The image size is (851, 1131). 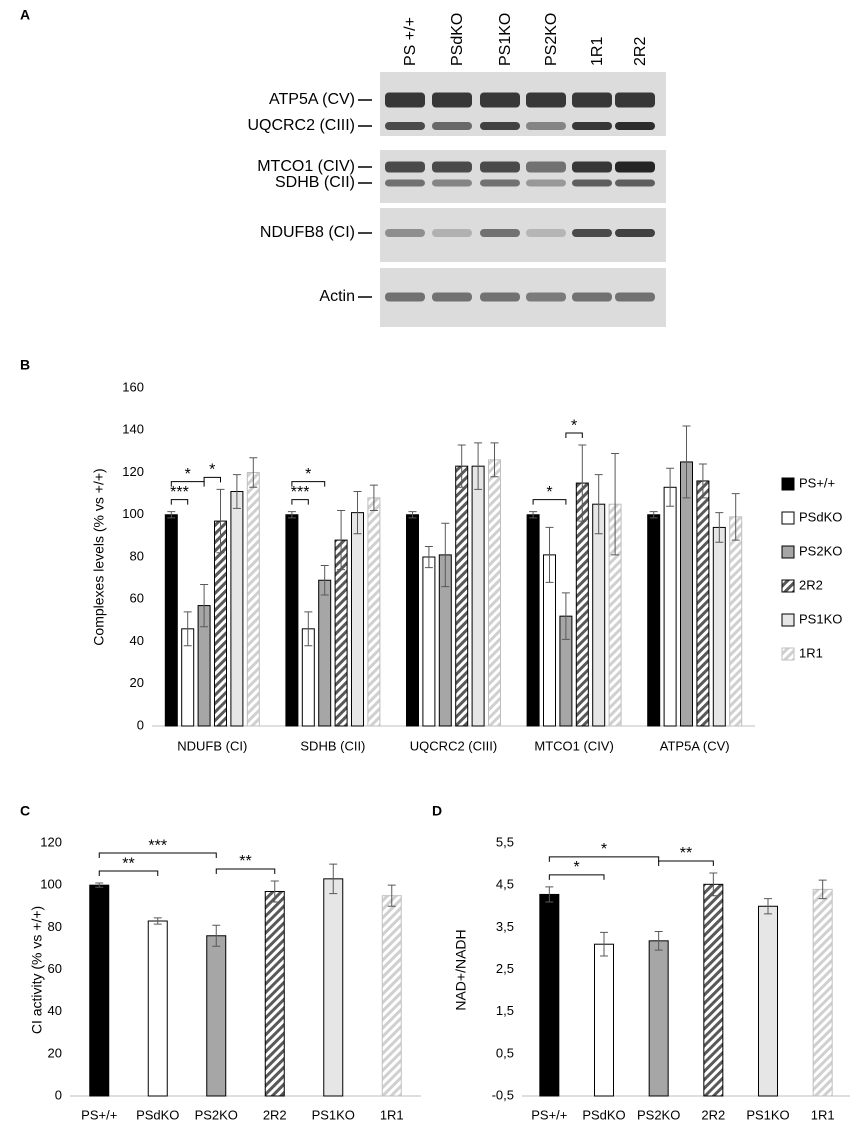 I want to click on panel-letter: D, so click(x=437, y=811).